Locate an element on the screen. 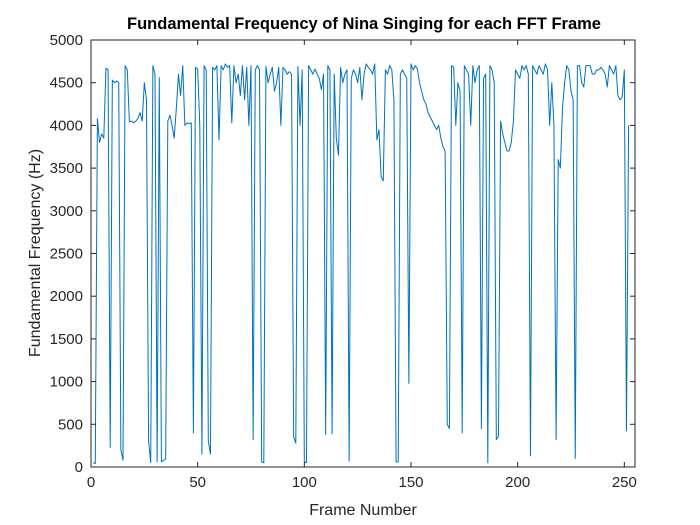 The image size is (700, 525). x-tick-label: 150 is located at coordinates (410, 482).